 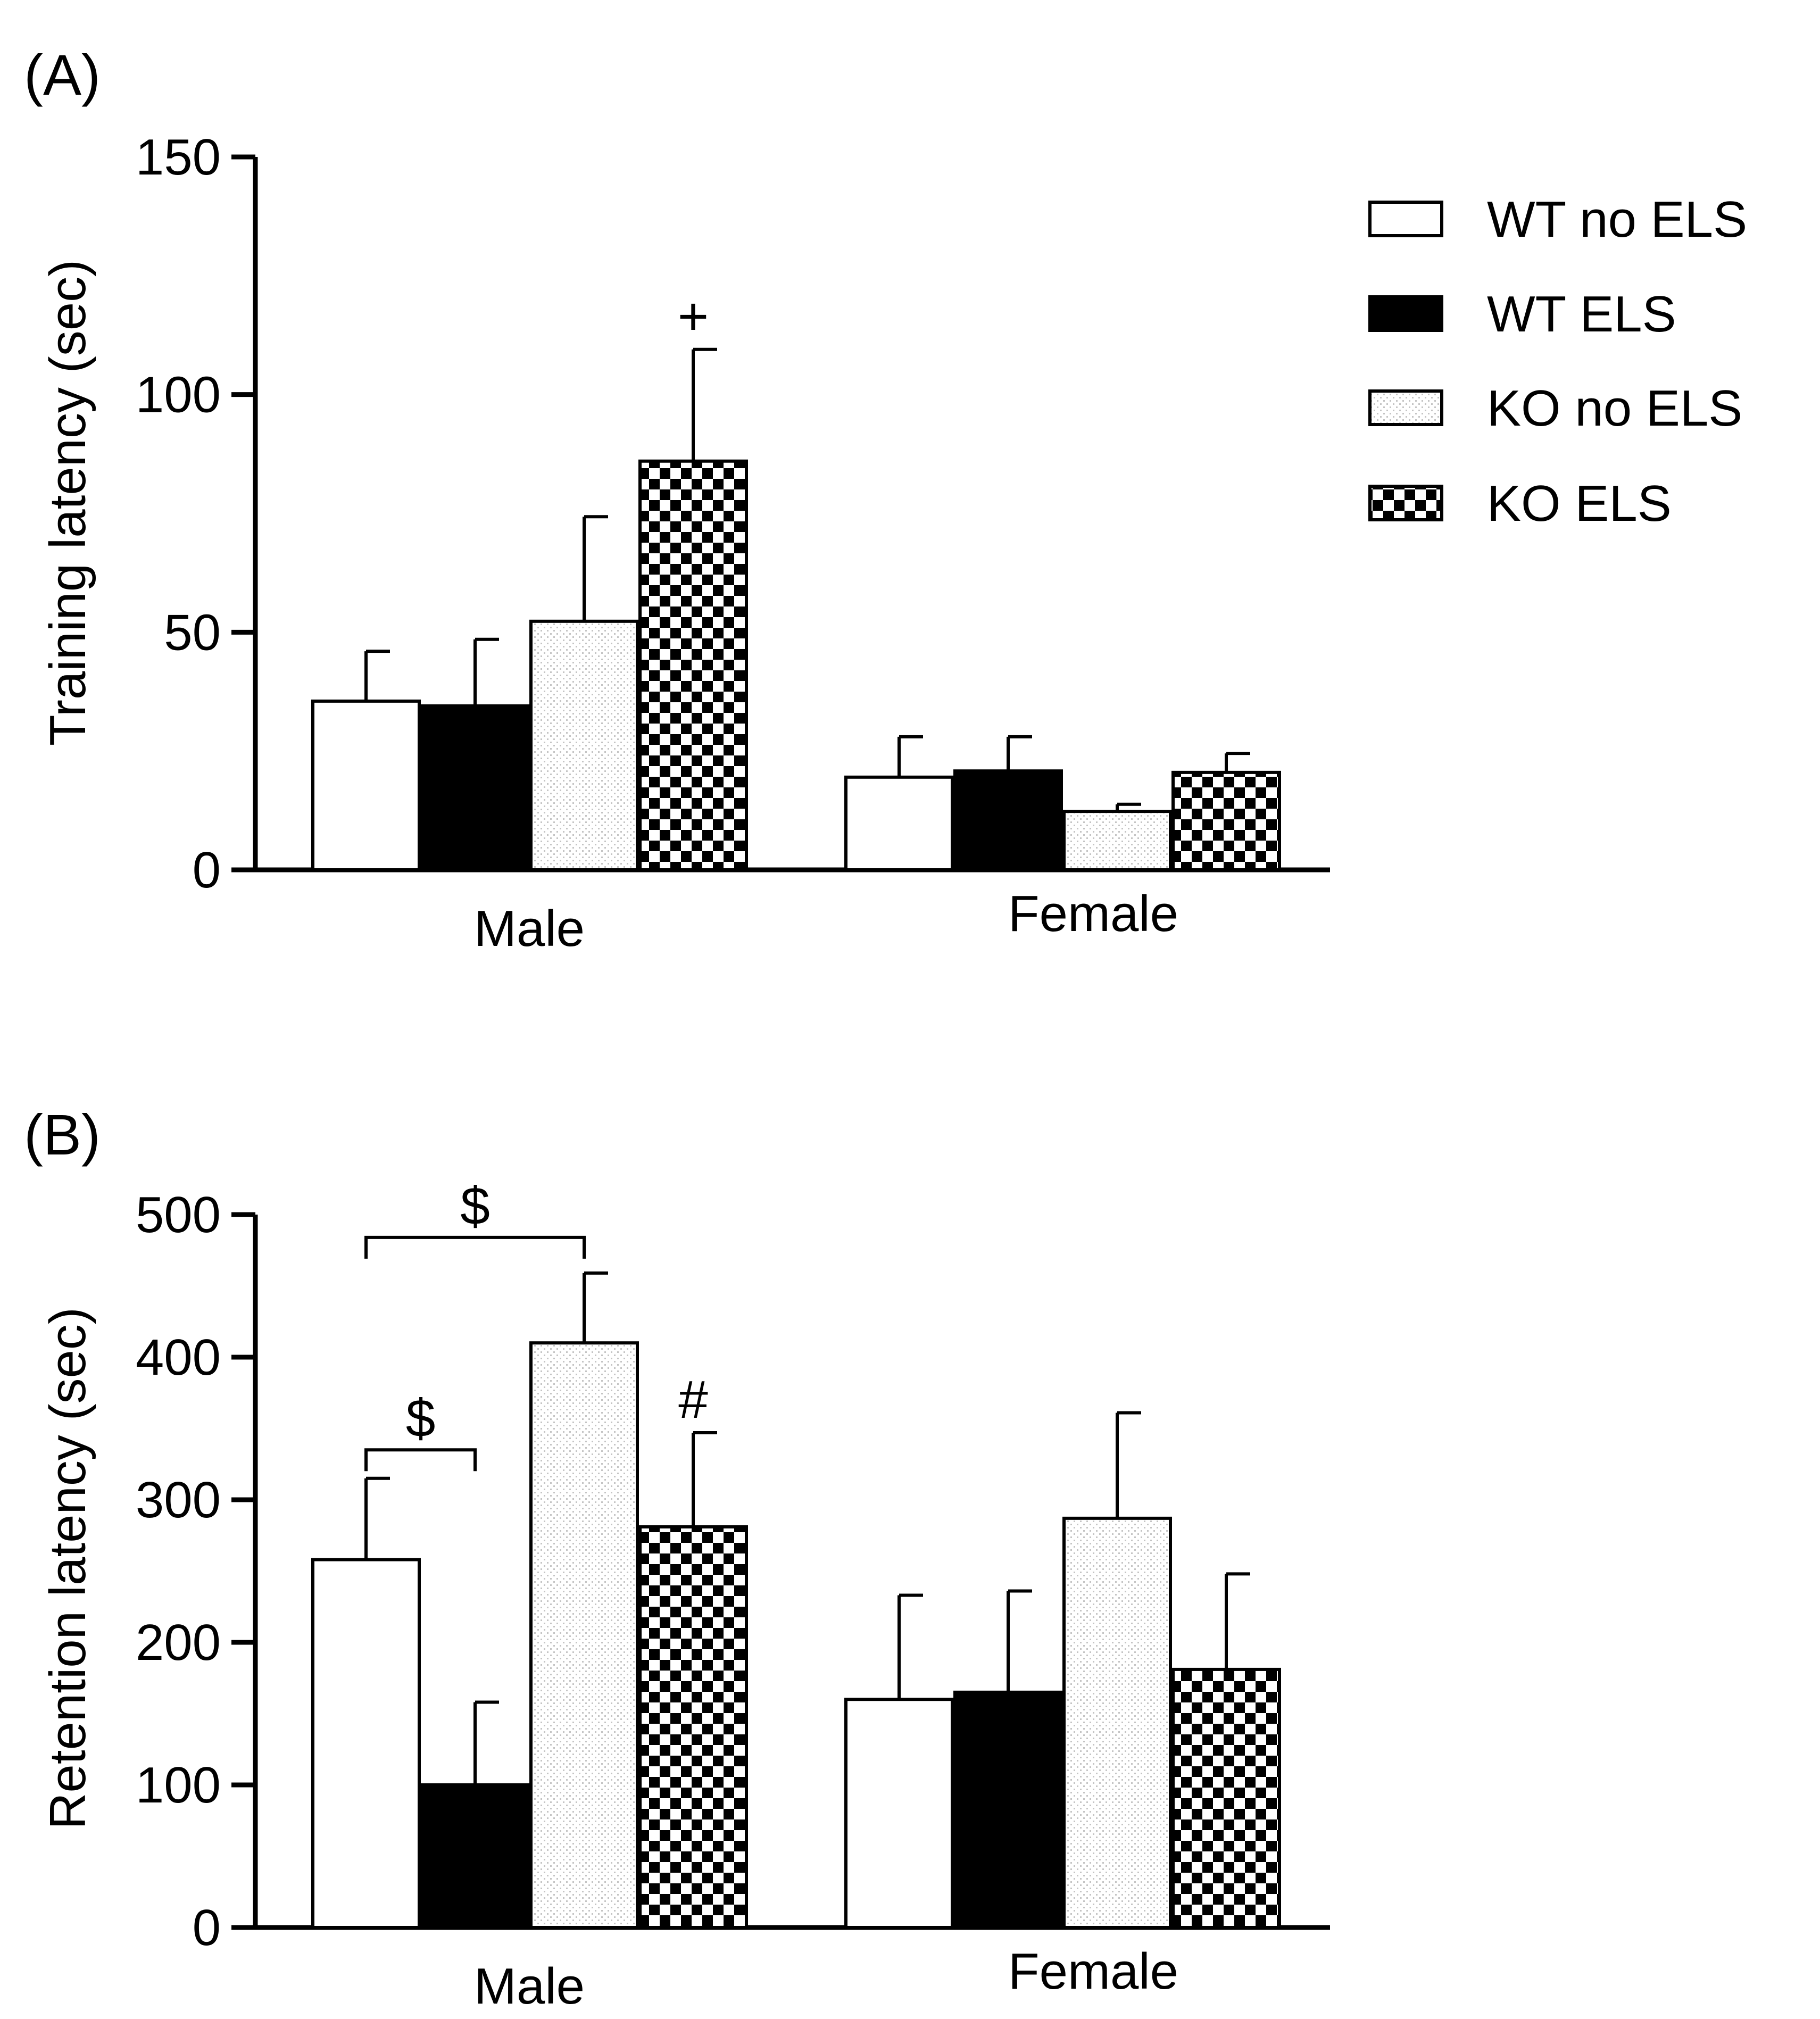 What do you see at coordinates (1008, 820) in the screenshot?
I see `panel-a-bar-female-wt-els` at bounding box center [1008, 820].